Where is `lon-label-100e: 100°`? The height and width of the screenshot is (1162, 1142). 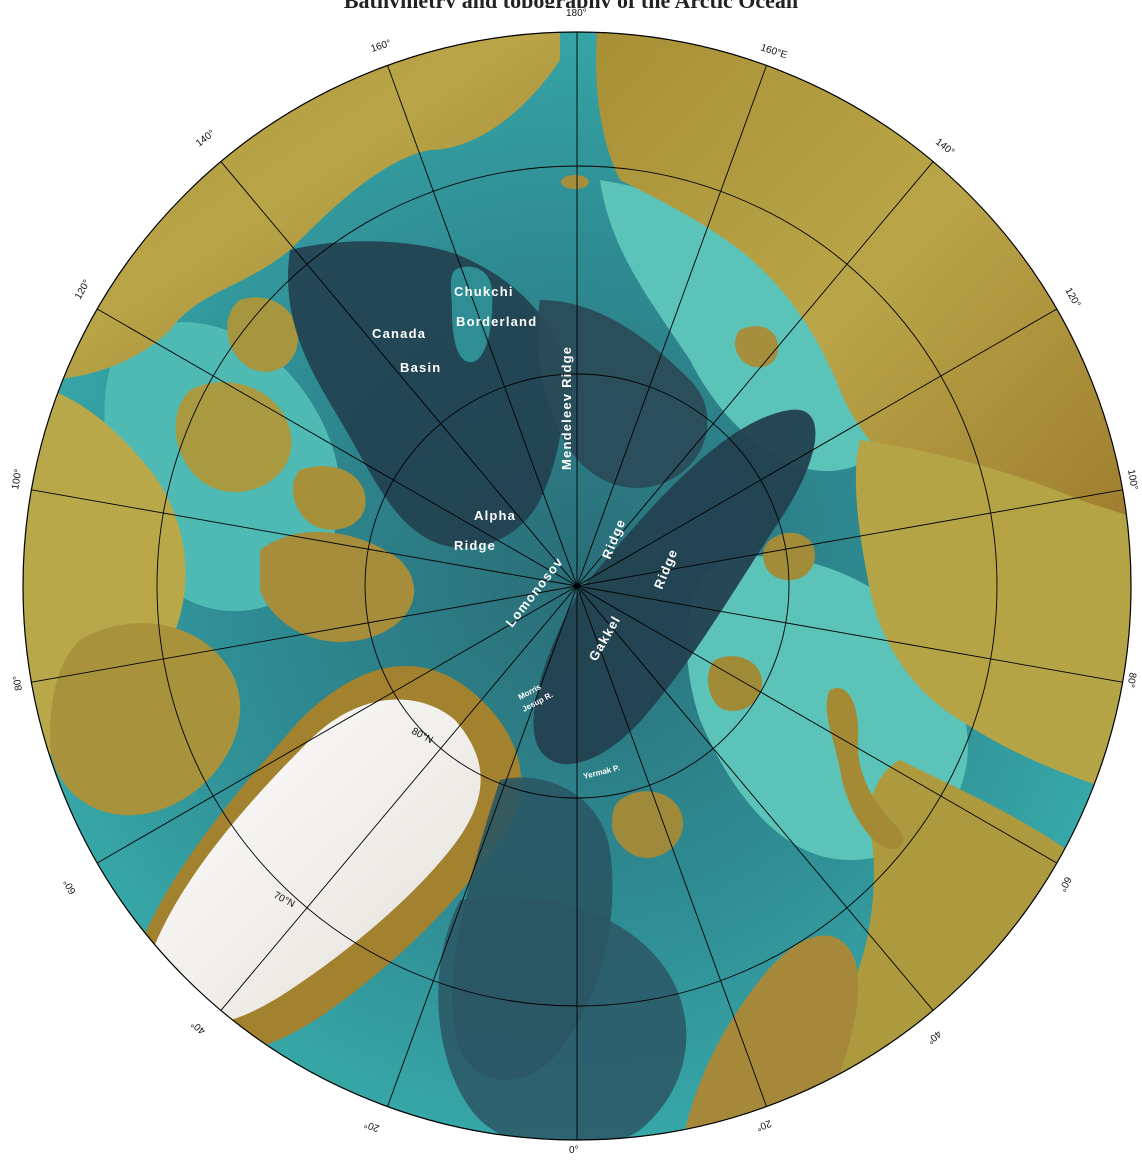
lon-label-100e: 100° is located at coordinates (1132, 480).